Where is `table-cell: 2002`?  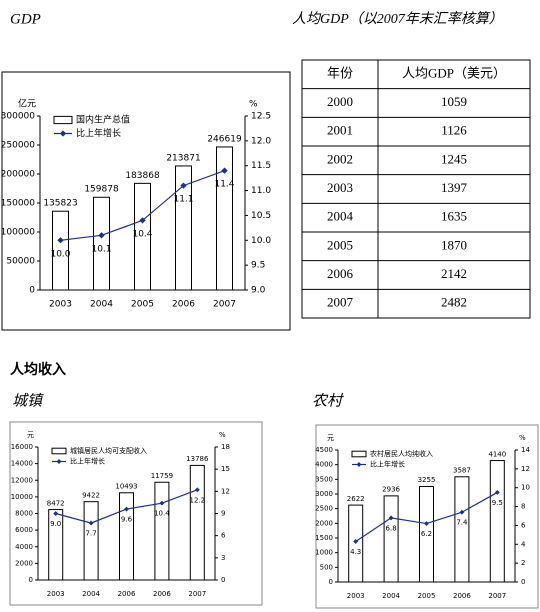
table-cell: 2002 is located at coordinates (340, 158).